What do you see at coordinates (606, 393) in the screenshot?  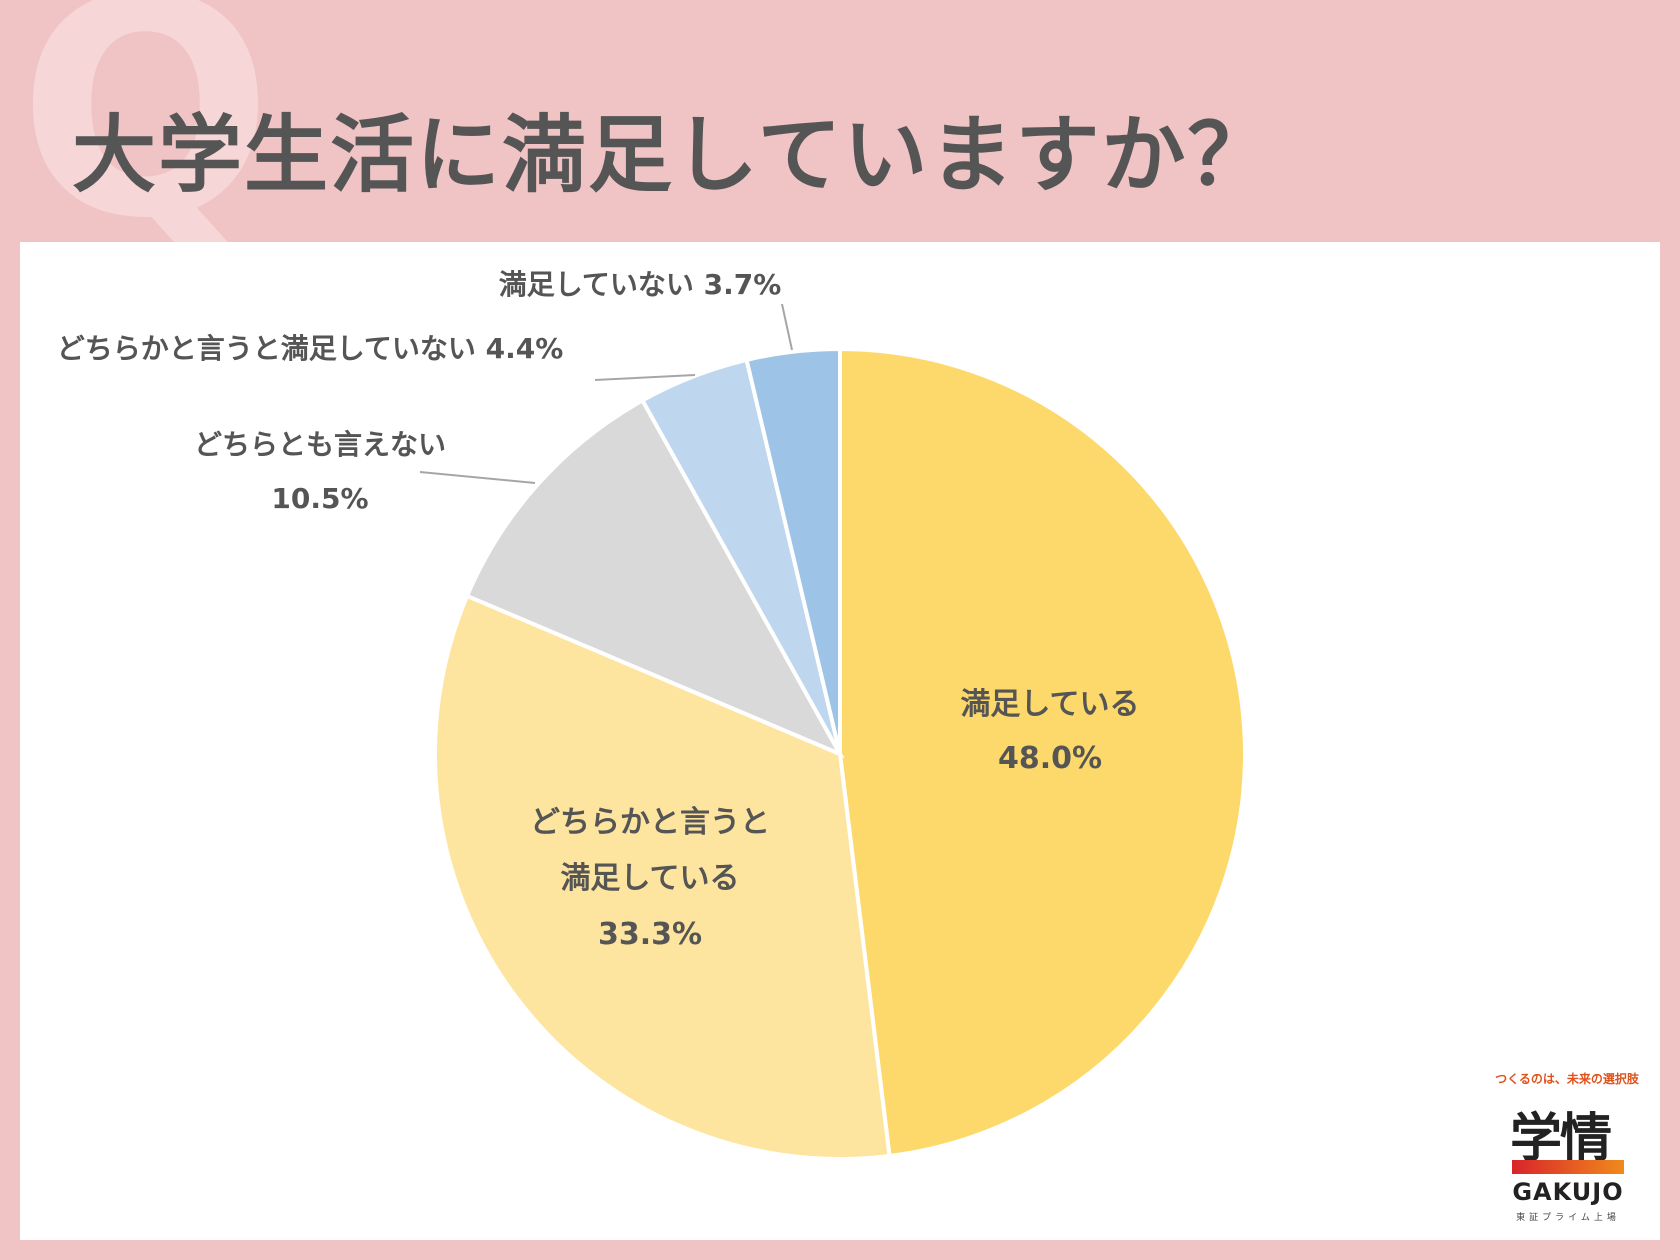 I see `leader-lines` at bounding box center [606, 393].